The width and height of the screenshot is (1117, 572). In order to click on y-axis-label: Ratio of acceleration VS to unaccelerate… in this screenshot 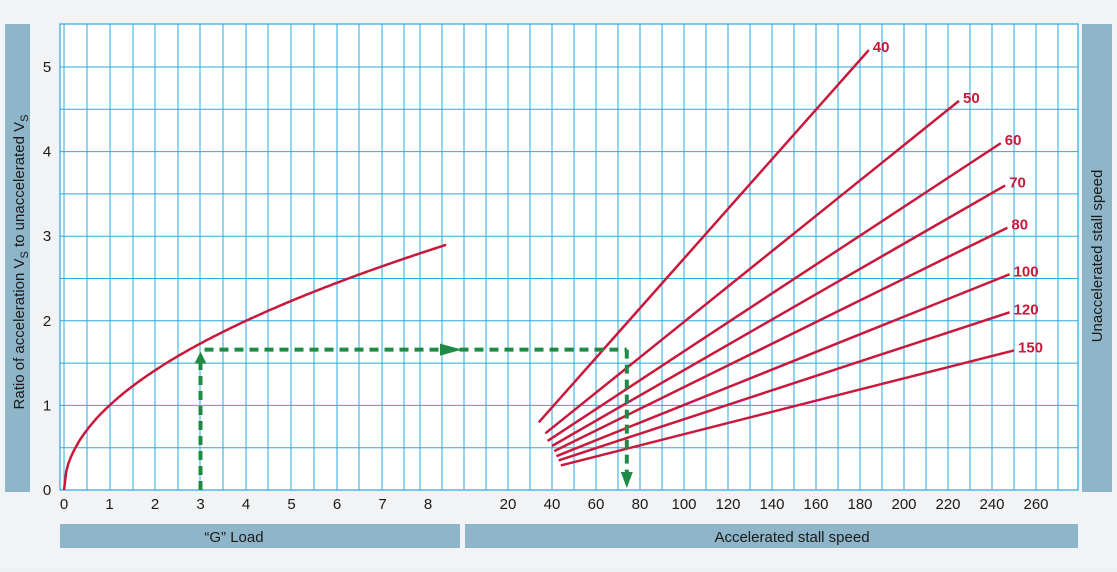, I will do `click(21, 262)`.